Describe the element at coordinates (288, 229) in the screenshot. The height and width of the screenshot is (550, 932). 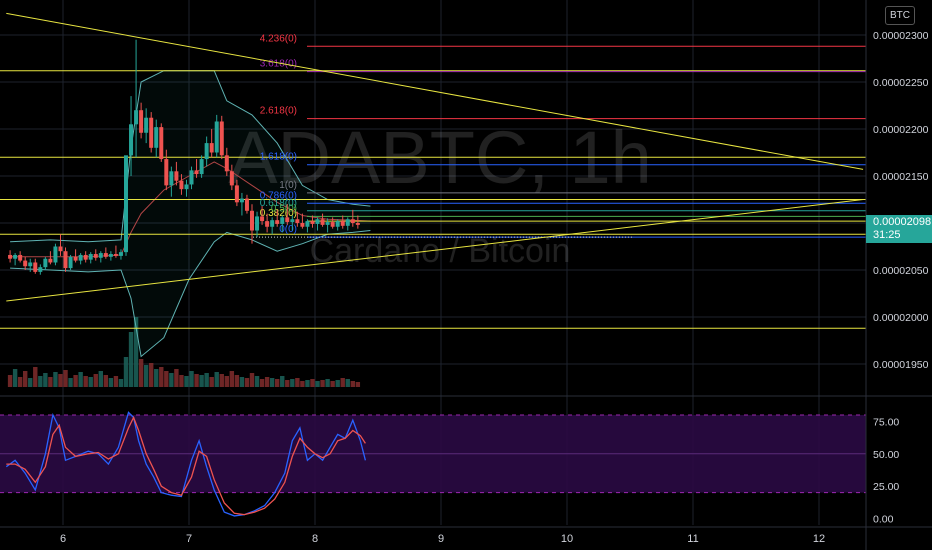
I see `fib-level-label-9: 0(0)` at that location.